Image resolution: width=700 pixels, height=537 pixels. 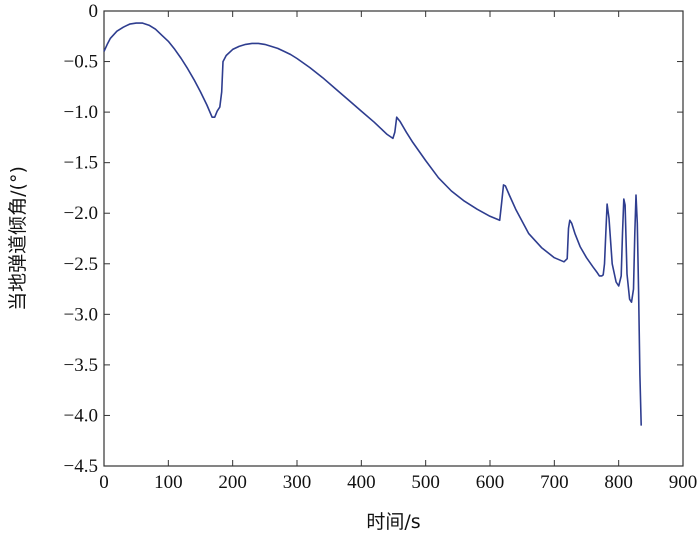 I want to click on x-tick-label: 900, so click(x=683, y=482).